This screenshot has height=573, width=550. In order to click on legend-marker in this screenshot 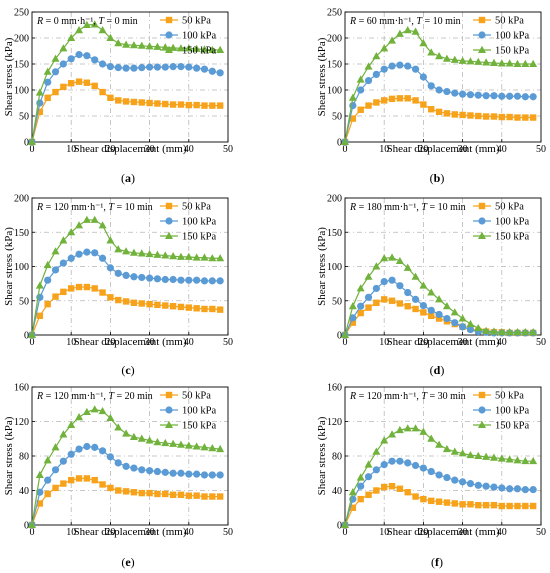, I will do `click(169, 235)`.